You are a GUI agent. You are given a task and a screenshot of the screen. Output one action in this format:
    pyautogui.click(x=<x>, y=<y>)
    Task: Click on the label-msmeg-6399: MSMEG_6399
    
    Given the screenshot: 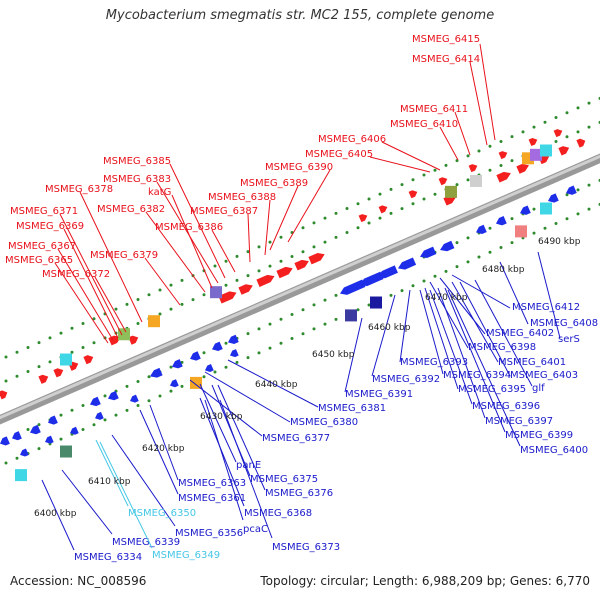 What is the action you would take?
    pyautogui.click(x=539, y=435)
    